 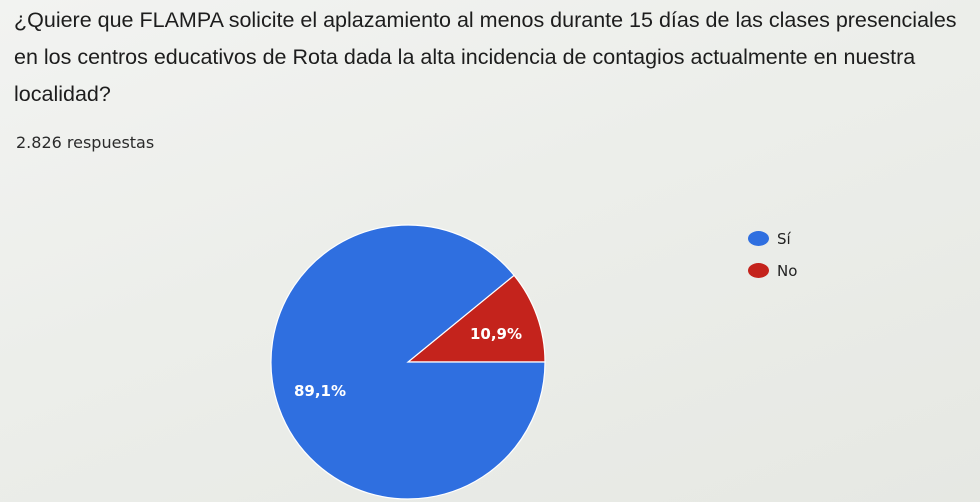 What do you see at coordinates (476, 318) in the screenshot?
I see `pie-slice-no` at bounding box center [476, 318].